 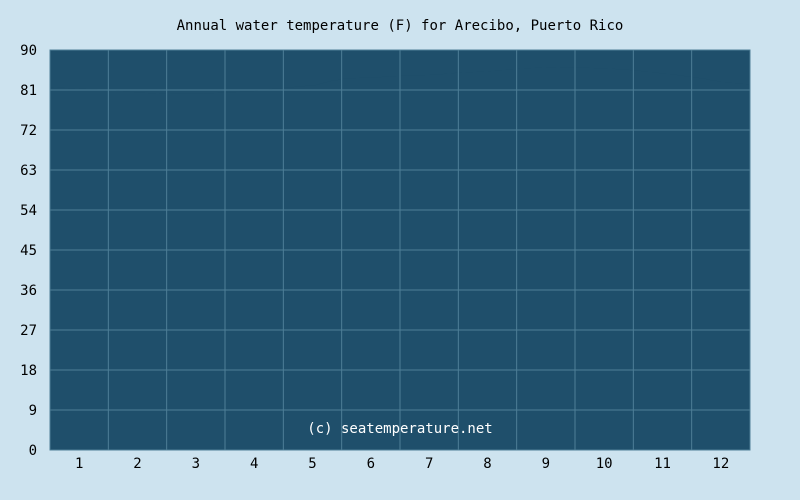 I want to click on x-tick-label: 1, so click(x=79, y=464).